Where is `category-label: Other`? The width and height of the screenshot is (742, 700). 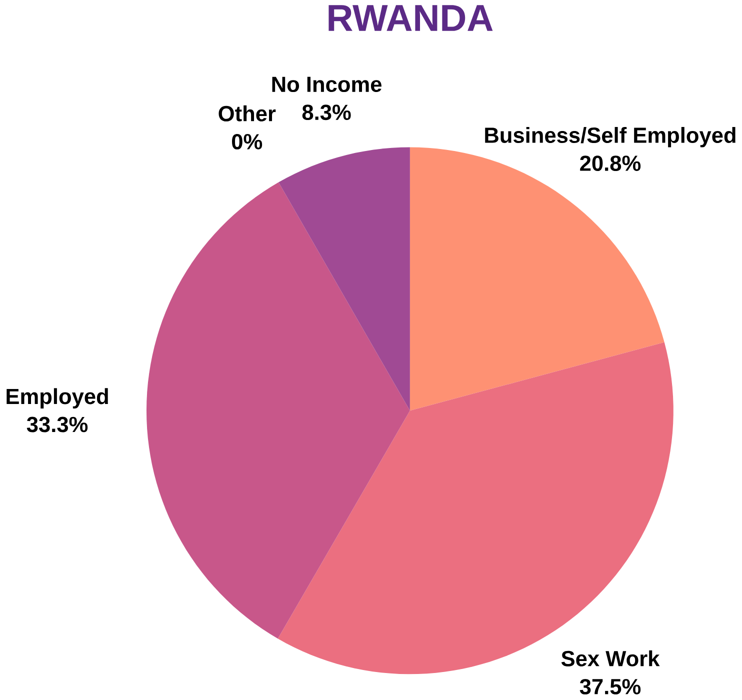 category-label: Other is located at coordinates (247, 114).